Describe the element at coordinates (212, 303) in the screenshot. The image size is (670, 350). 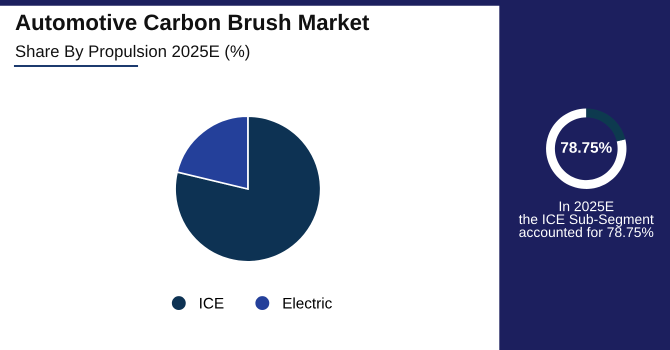
I see `legend-label: ICE` at that location.